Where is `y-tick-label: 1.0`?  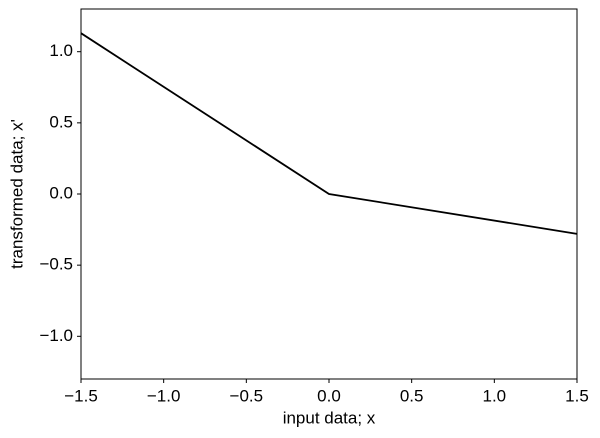 y-tick-label: 1.0 is located at coordinates (61, 50).